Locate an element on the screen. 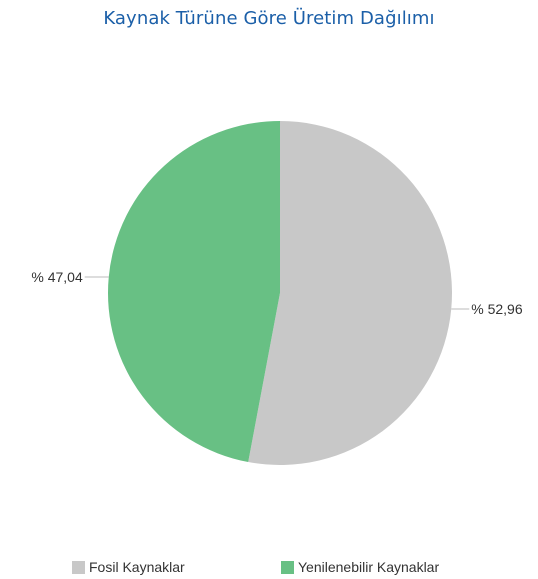 This screenshot has height=579, width=538. chart-legend: Fosil Kaynaklar Yenilenebilir Kaynaklar is located at coordinates (269, 569).